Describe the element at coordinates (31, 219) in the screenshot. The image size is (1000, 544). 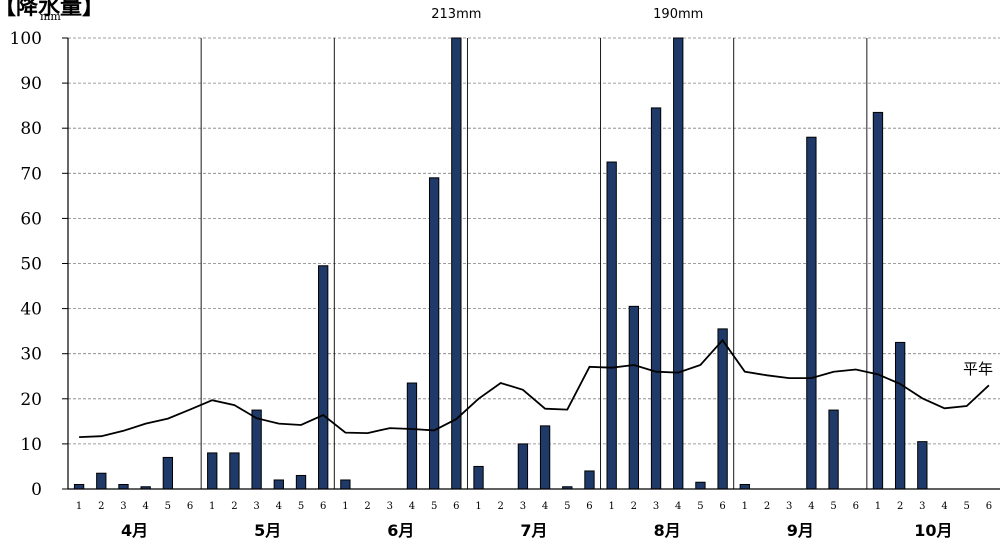
I see `y-tick-label: 60` at that location.